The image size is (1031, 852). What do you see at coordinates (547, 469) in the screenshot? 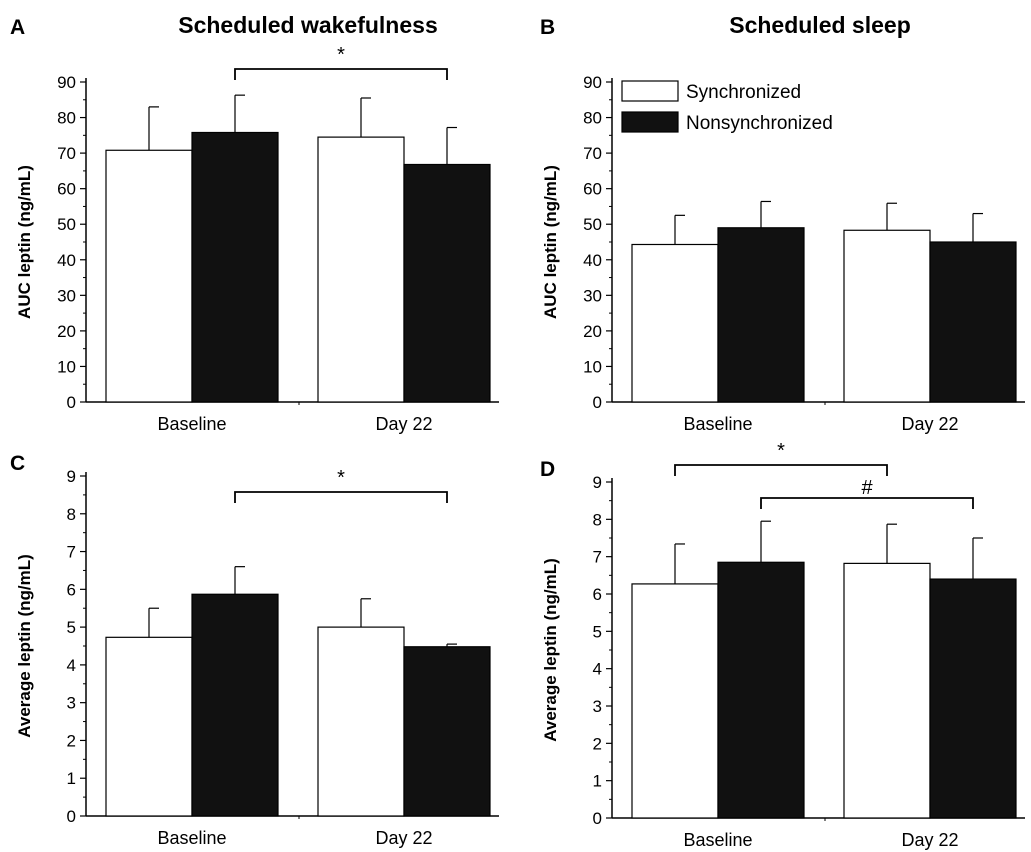
I see `panel-letter: D` at bounding box center [547, 469].